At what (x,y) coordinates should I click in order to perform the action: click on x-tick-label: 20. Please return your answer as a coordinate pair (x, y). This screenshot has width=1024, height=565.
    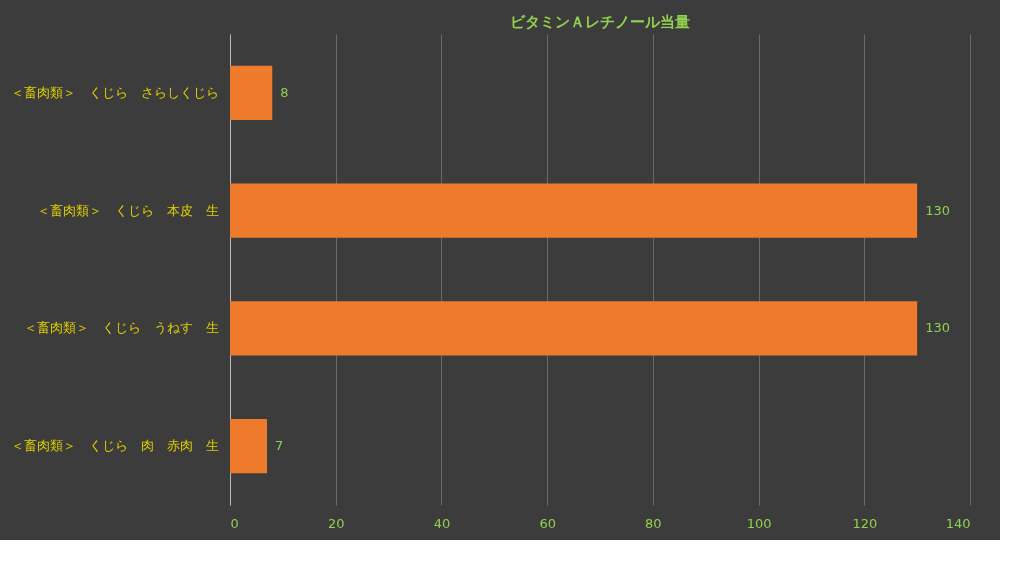
    Looking at the image, I should click on (336, 523).